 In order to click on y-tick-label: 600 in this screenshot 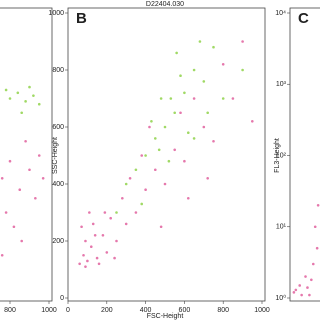, I will do `click(58, 127)`.